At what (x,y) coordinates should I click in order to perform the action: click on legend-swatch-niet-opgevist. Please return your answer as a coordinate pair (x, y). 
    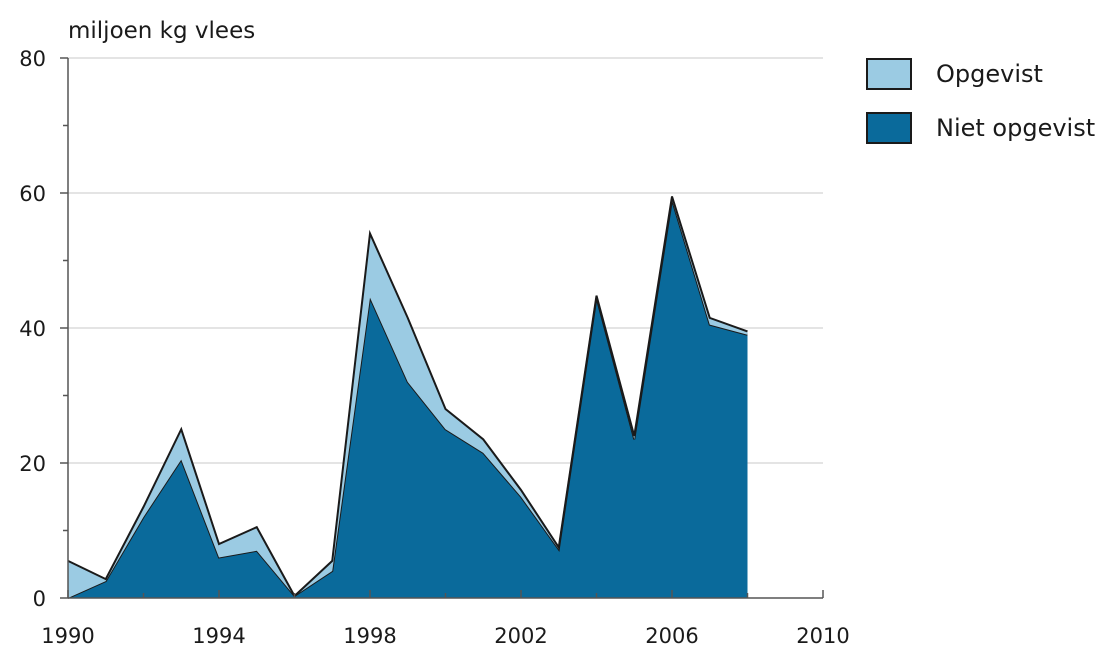
    Looking at the image, I should click on (889, 128).